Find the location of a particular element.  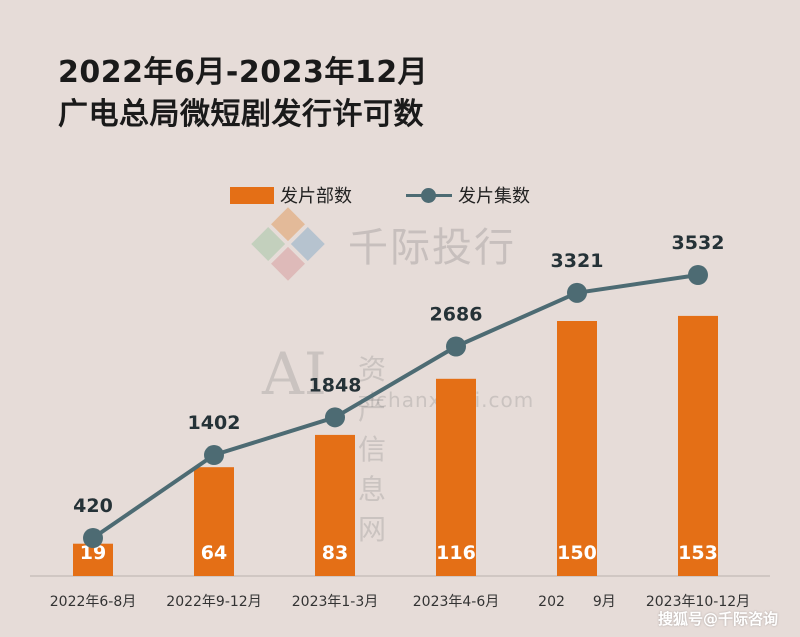

x-tick-label-0: 2022年6-8月 is located at coordinates (93, 602).